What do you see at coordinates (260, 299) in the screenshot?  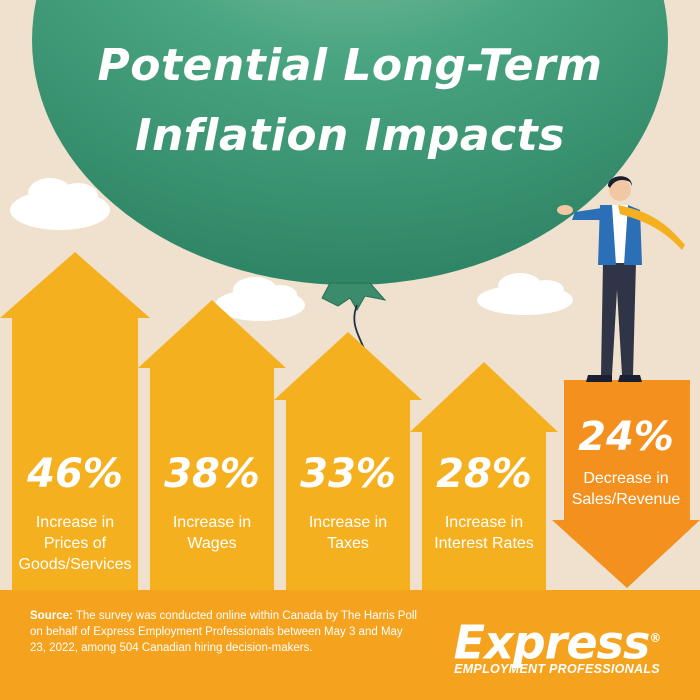 I see `cloud-middle` at bounding box center [260, 299].